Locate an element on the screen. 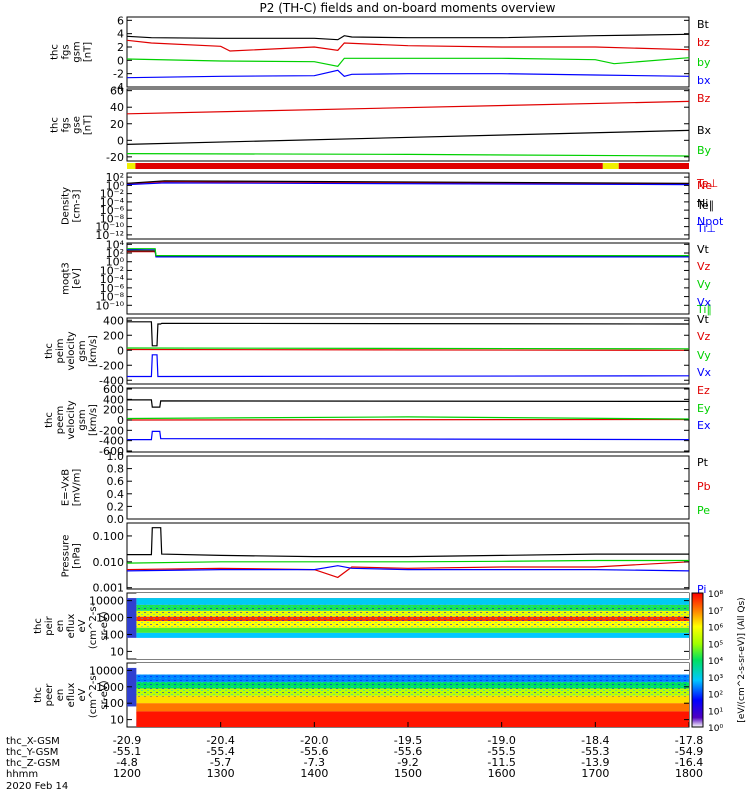  legend-Bt: Bt is located at coordinates (703, 24).